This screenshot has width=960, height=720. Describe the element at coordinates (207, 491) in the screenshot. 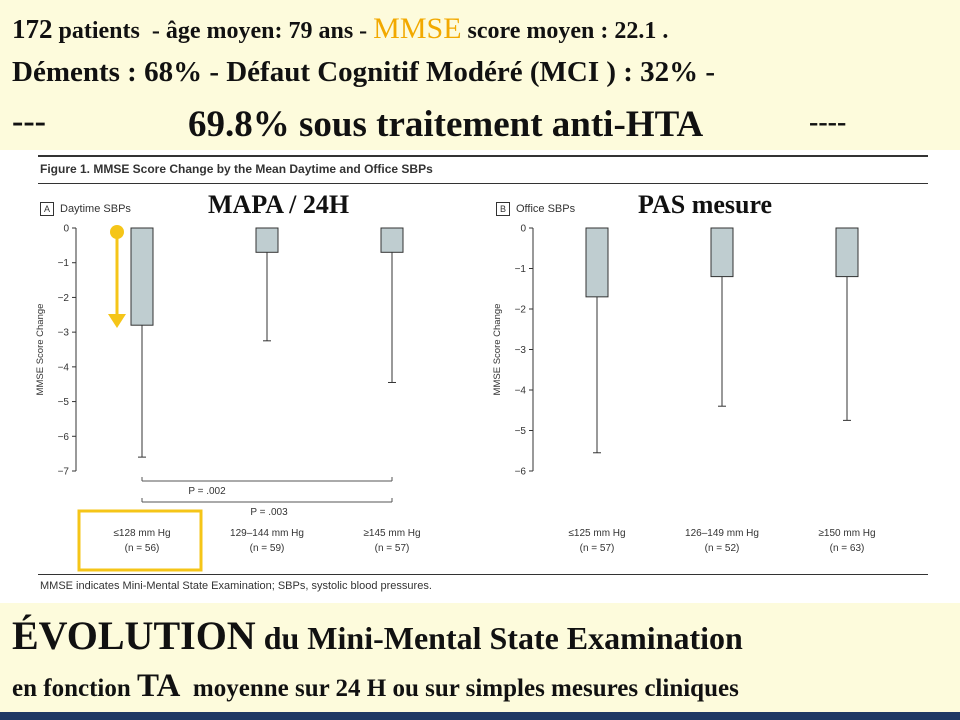

I see `panel-a-pvalue-label: P = .002` at that location.